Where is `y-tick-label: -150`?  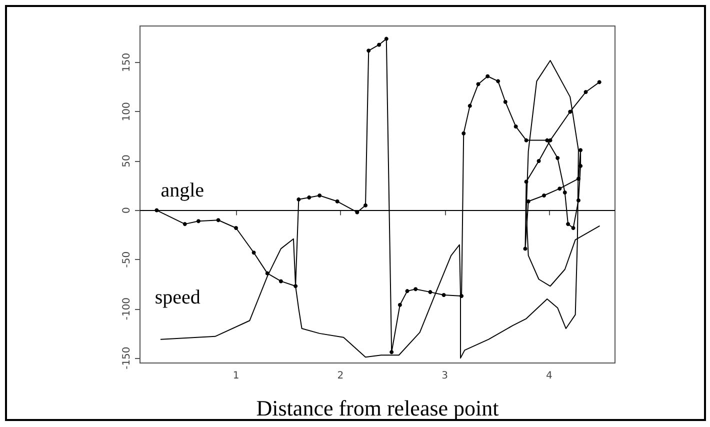 y-tick-label: -150 is located at coordinates (127, 358).